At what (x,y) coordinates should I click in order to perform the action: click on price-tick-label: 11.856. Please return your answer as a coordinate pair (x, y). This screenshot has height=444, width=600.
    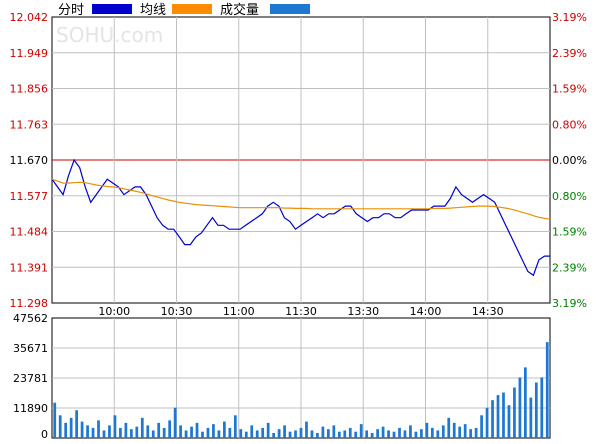
    Looking at the image, I should click on (29, 89).